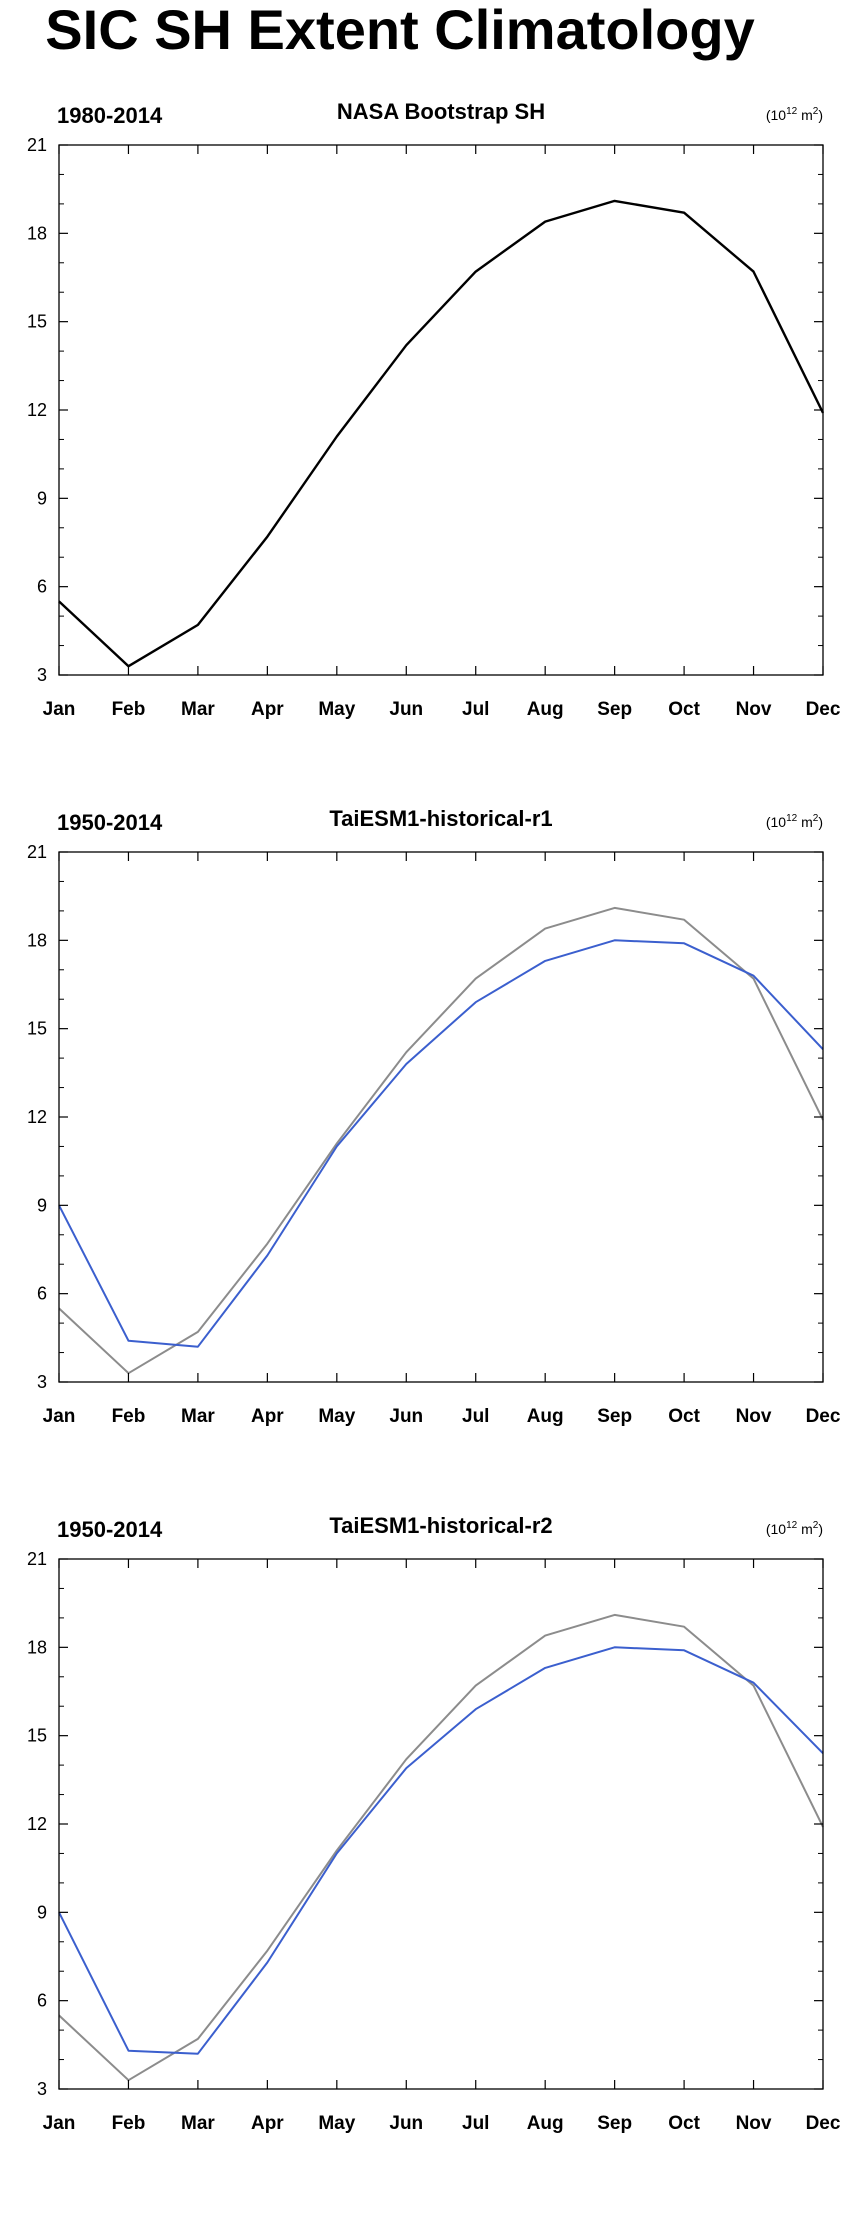  What do you see at coordinates (440, 1526) in the screenshot?
I see `chart-title: TaiESM1-historical-r2` at bounding box center [440, 1526].